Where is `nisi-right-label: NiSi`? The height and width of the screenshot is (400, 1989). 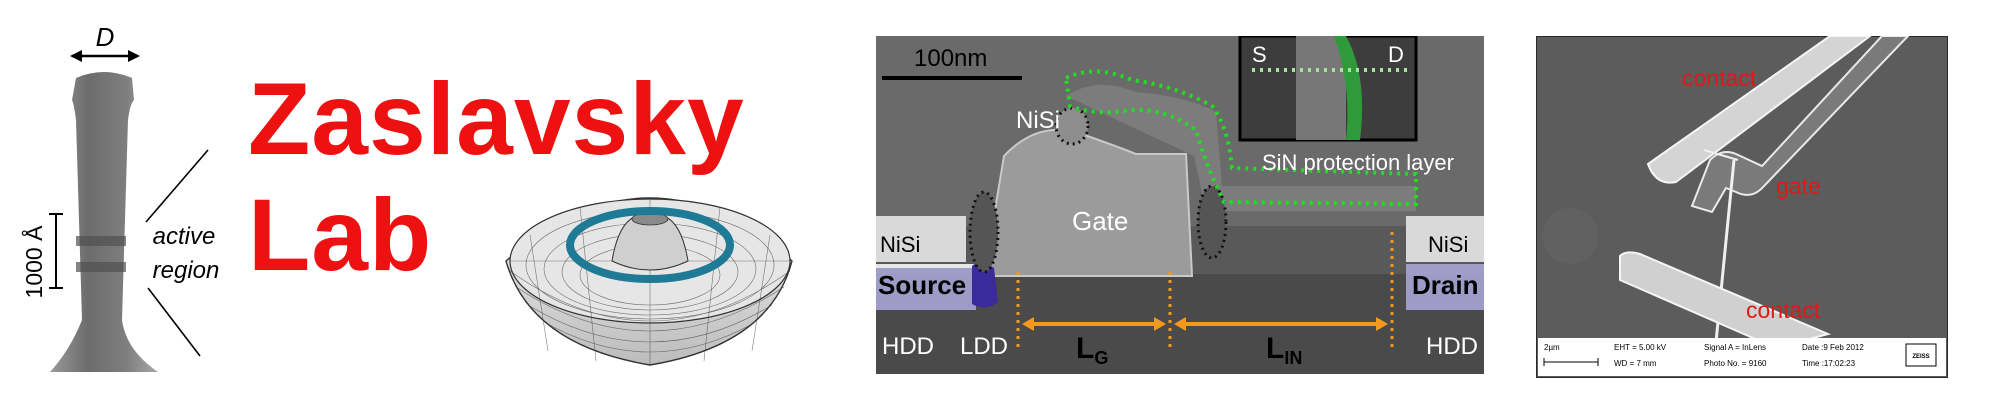
nisi-right-label: NiSi is located at coordinates (1448, 244).